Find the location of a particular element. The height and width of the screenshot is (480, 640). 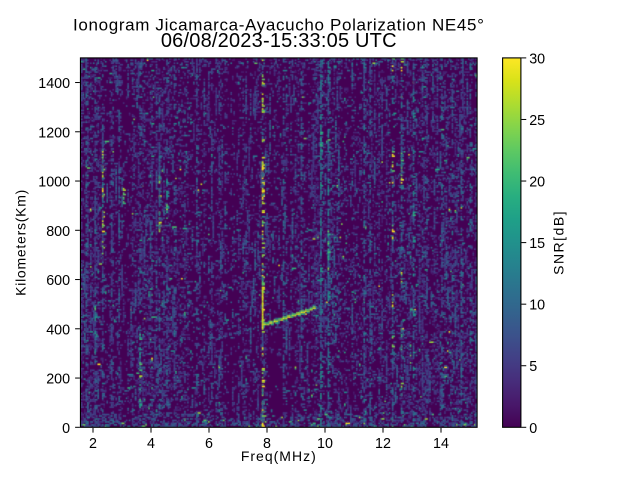

svg-text: 6 is located at coordinates (209, 444).